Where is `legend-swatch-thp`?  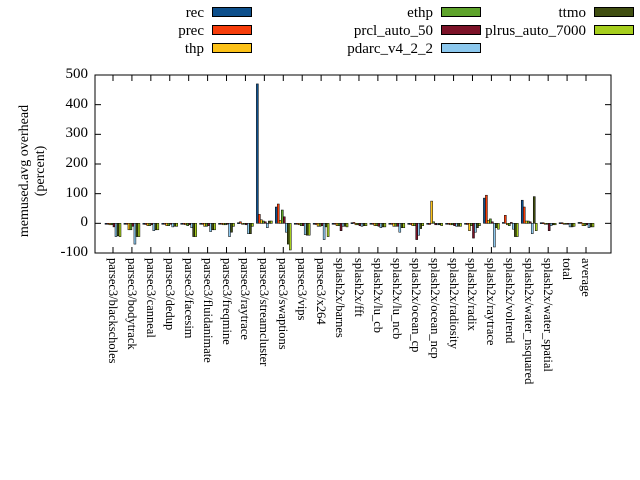
legend-swatch-thp is located at coordinates (232, 48).